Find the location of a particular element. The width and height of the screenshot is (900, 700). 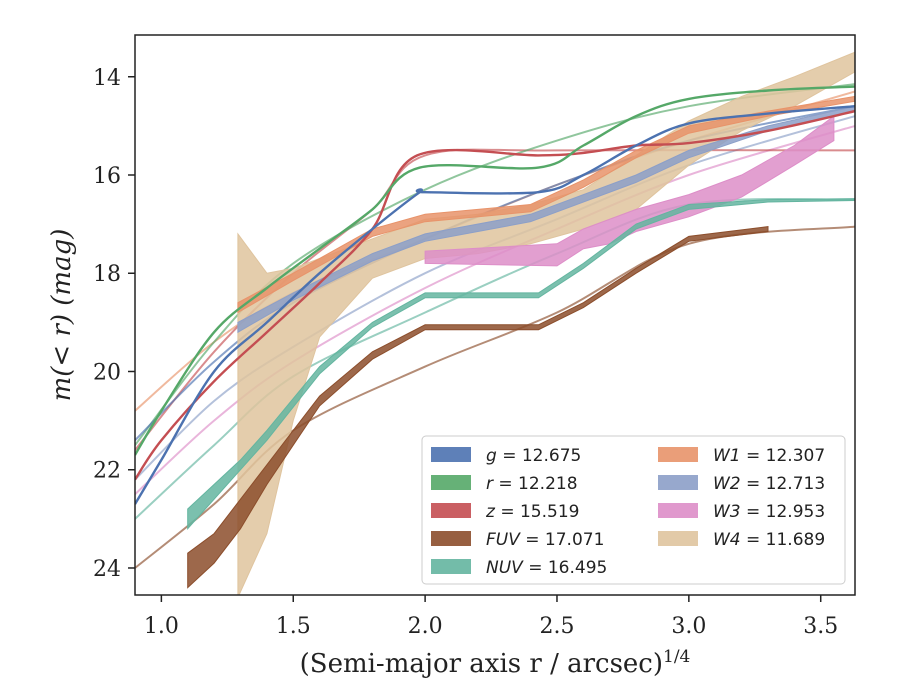

y-tick-label: 24 is located at coordinates (107, 569).